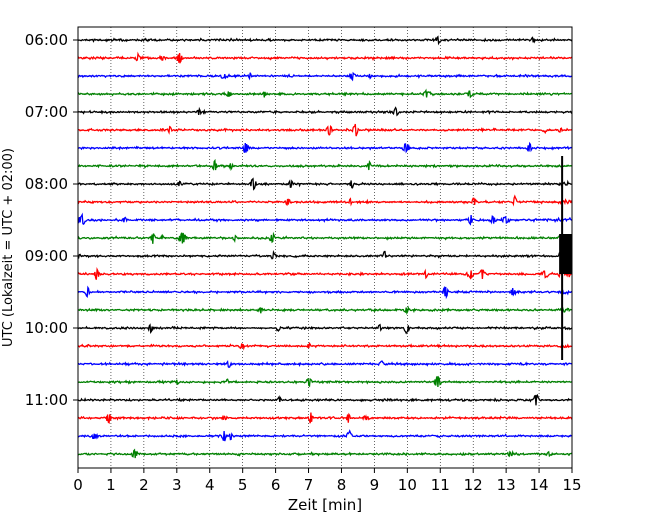 The image size is (650, 520). Describe the element at coordinates (327, 481) in the screenshot. I see `x-axis: 0 1 2 3 4 5 6 7 8 9 10 11 12 13 14 15` at that location.